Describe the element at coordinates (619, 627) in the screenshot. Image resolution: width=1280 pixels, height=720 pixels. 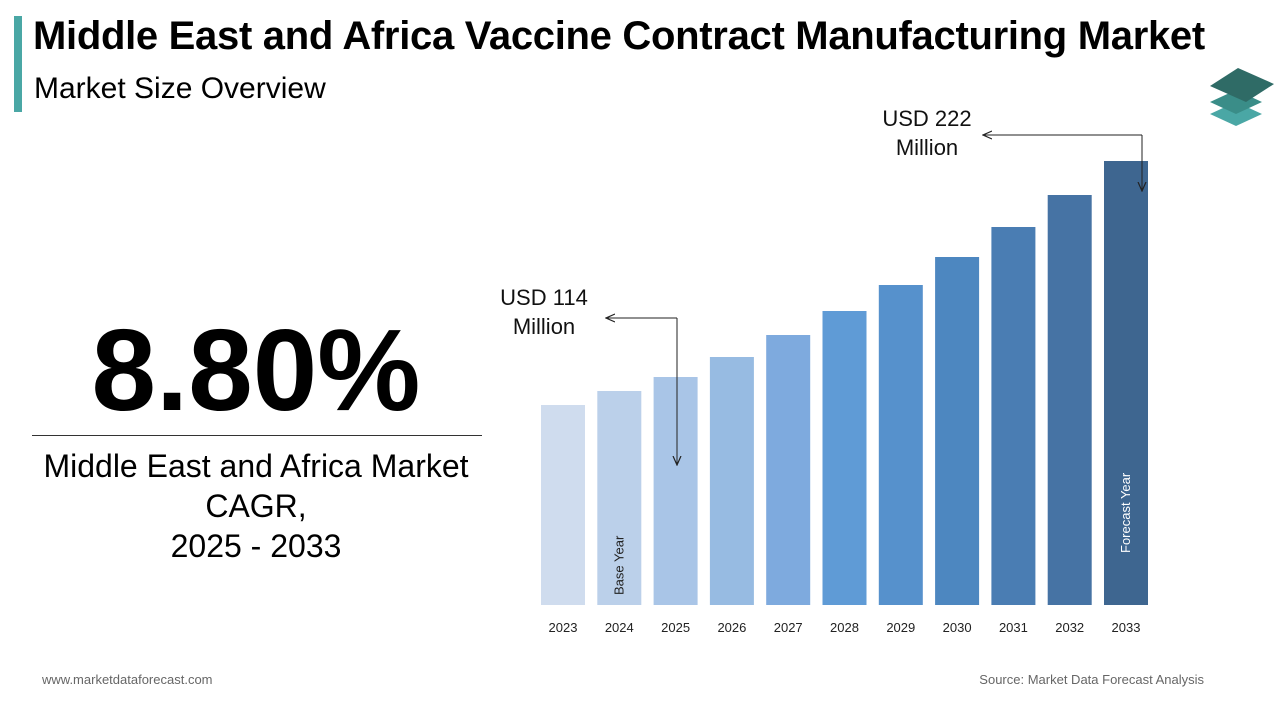
I see `tick-label-2024: 2024` at that location.